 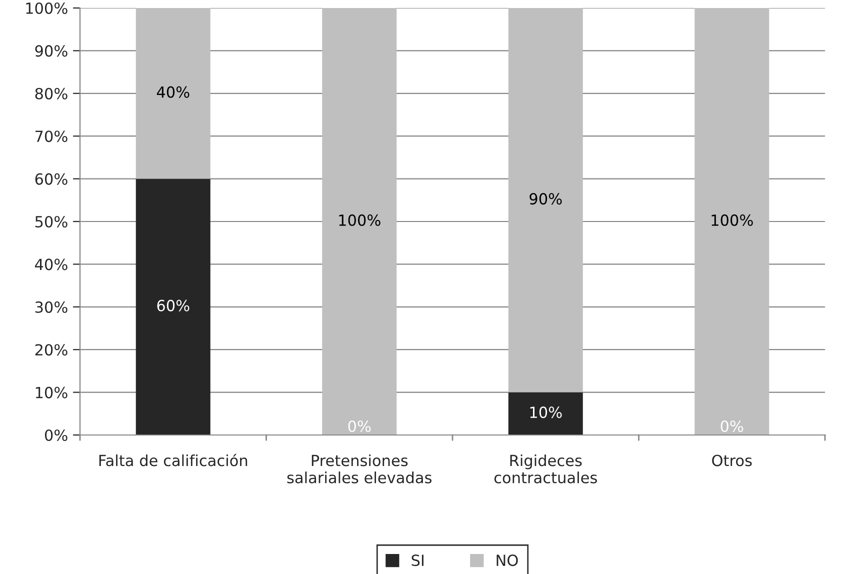 I want to click on legend-label: NO, so click(x=507, y=560).